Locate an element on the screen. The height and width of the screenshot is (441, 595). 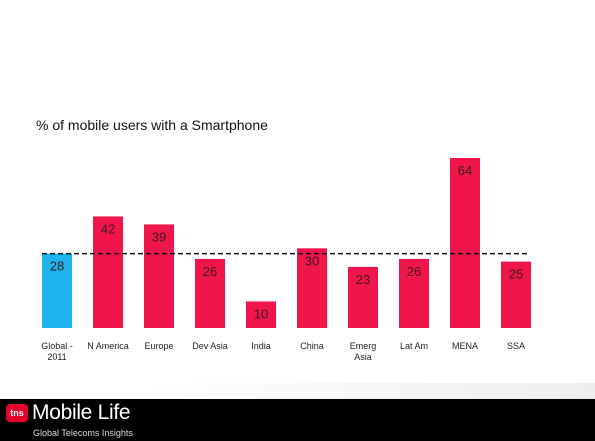
category-label-8: MENA is located at coordinates (465, 346).